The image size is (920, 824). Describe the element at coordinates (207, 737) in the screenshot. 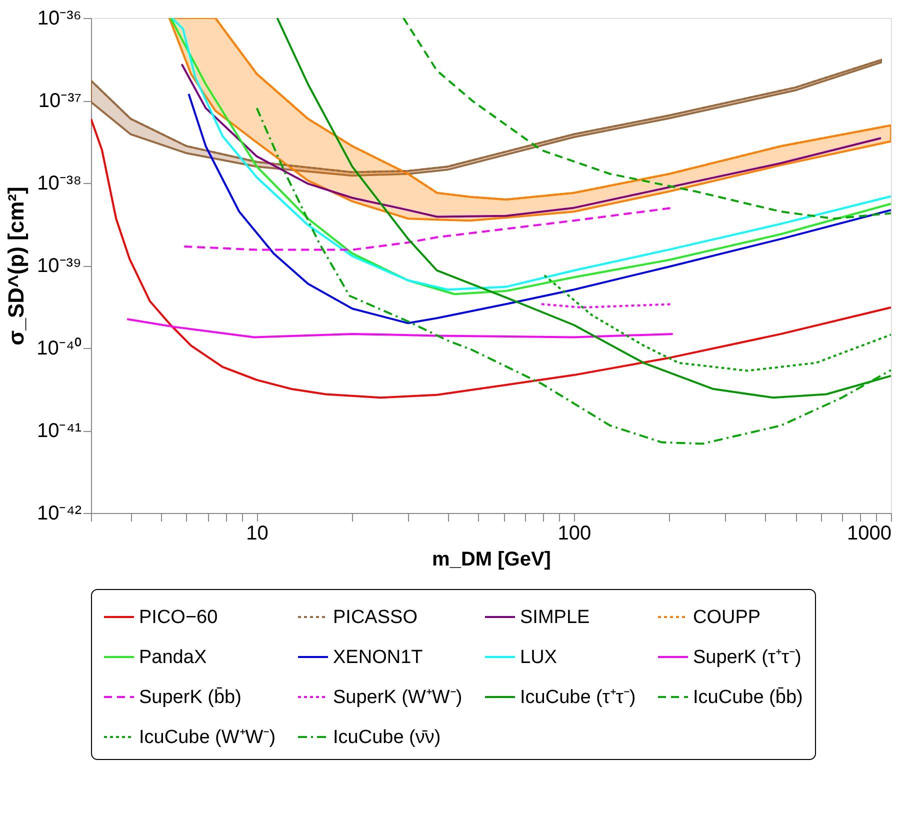

I see `legend-label: IcuCube (W⁺W⁻)` at that location.